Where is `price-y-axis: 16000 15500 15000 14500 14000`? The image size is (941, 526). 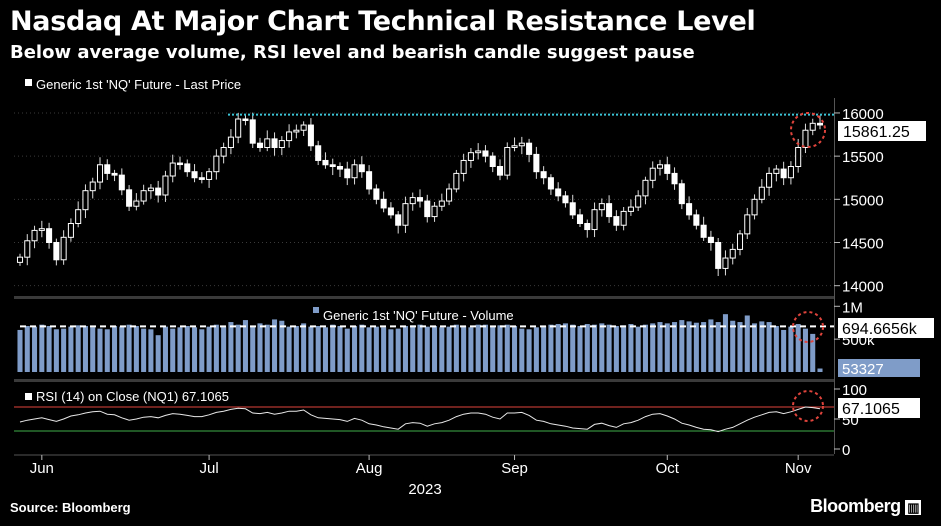
price-y-axis: 16000 15500 15000 14500 14000 is located at coordinates (859, 201).